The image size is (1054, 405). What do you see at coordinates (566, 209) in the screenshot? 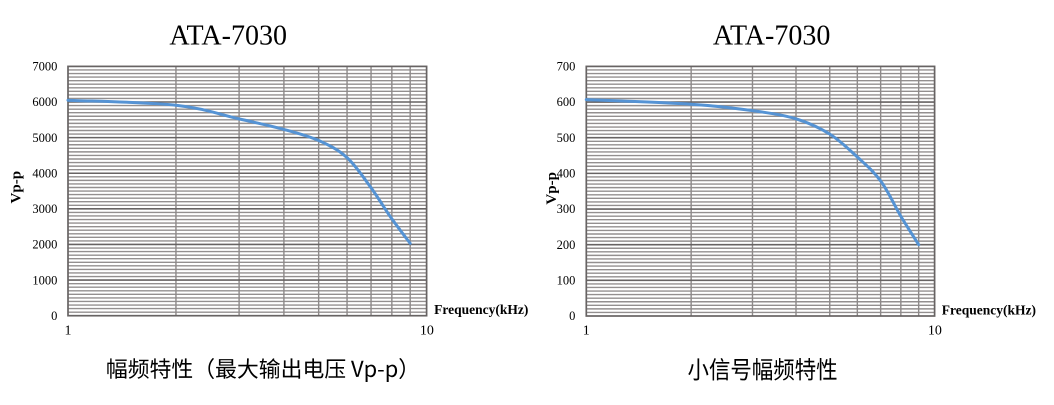
I see `svg-text: 300` at bounding box center [566, 209].